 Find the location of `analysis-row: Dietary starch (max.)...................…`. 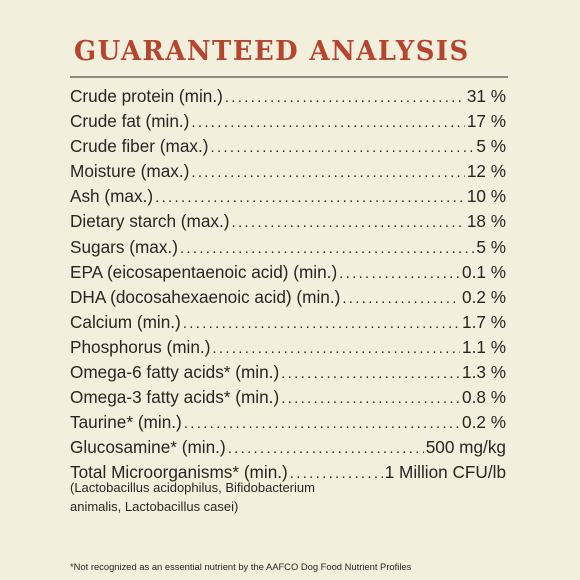

analysis-row: Dietary starch (max.)...................… is located at coordinates (288, 221).